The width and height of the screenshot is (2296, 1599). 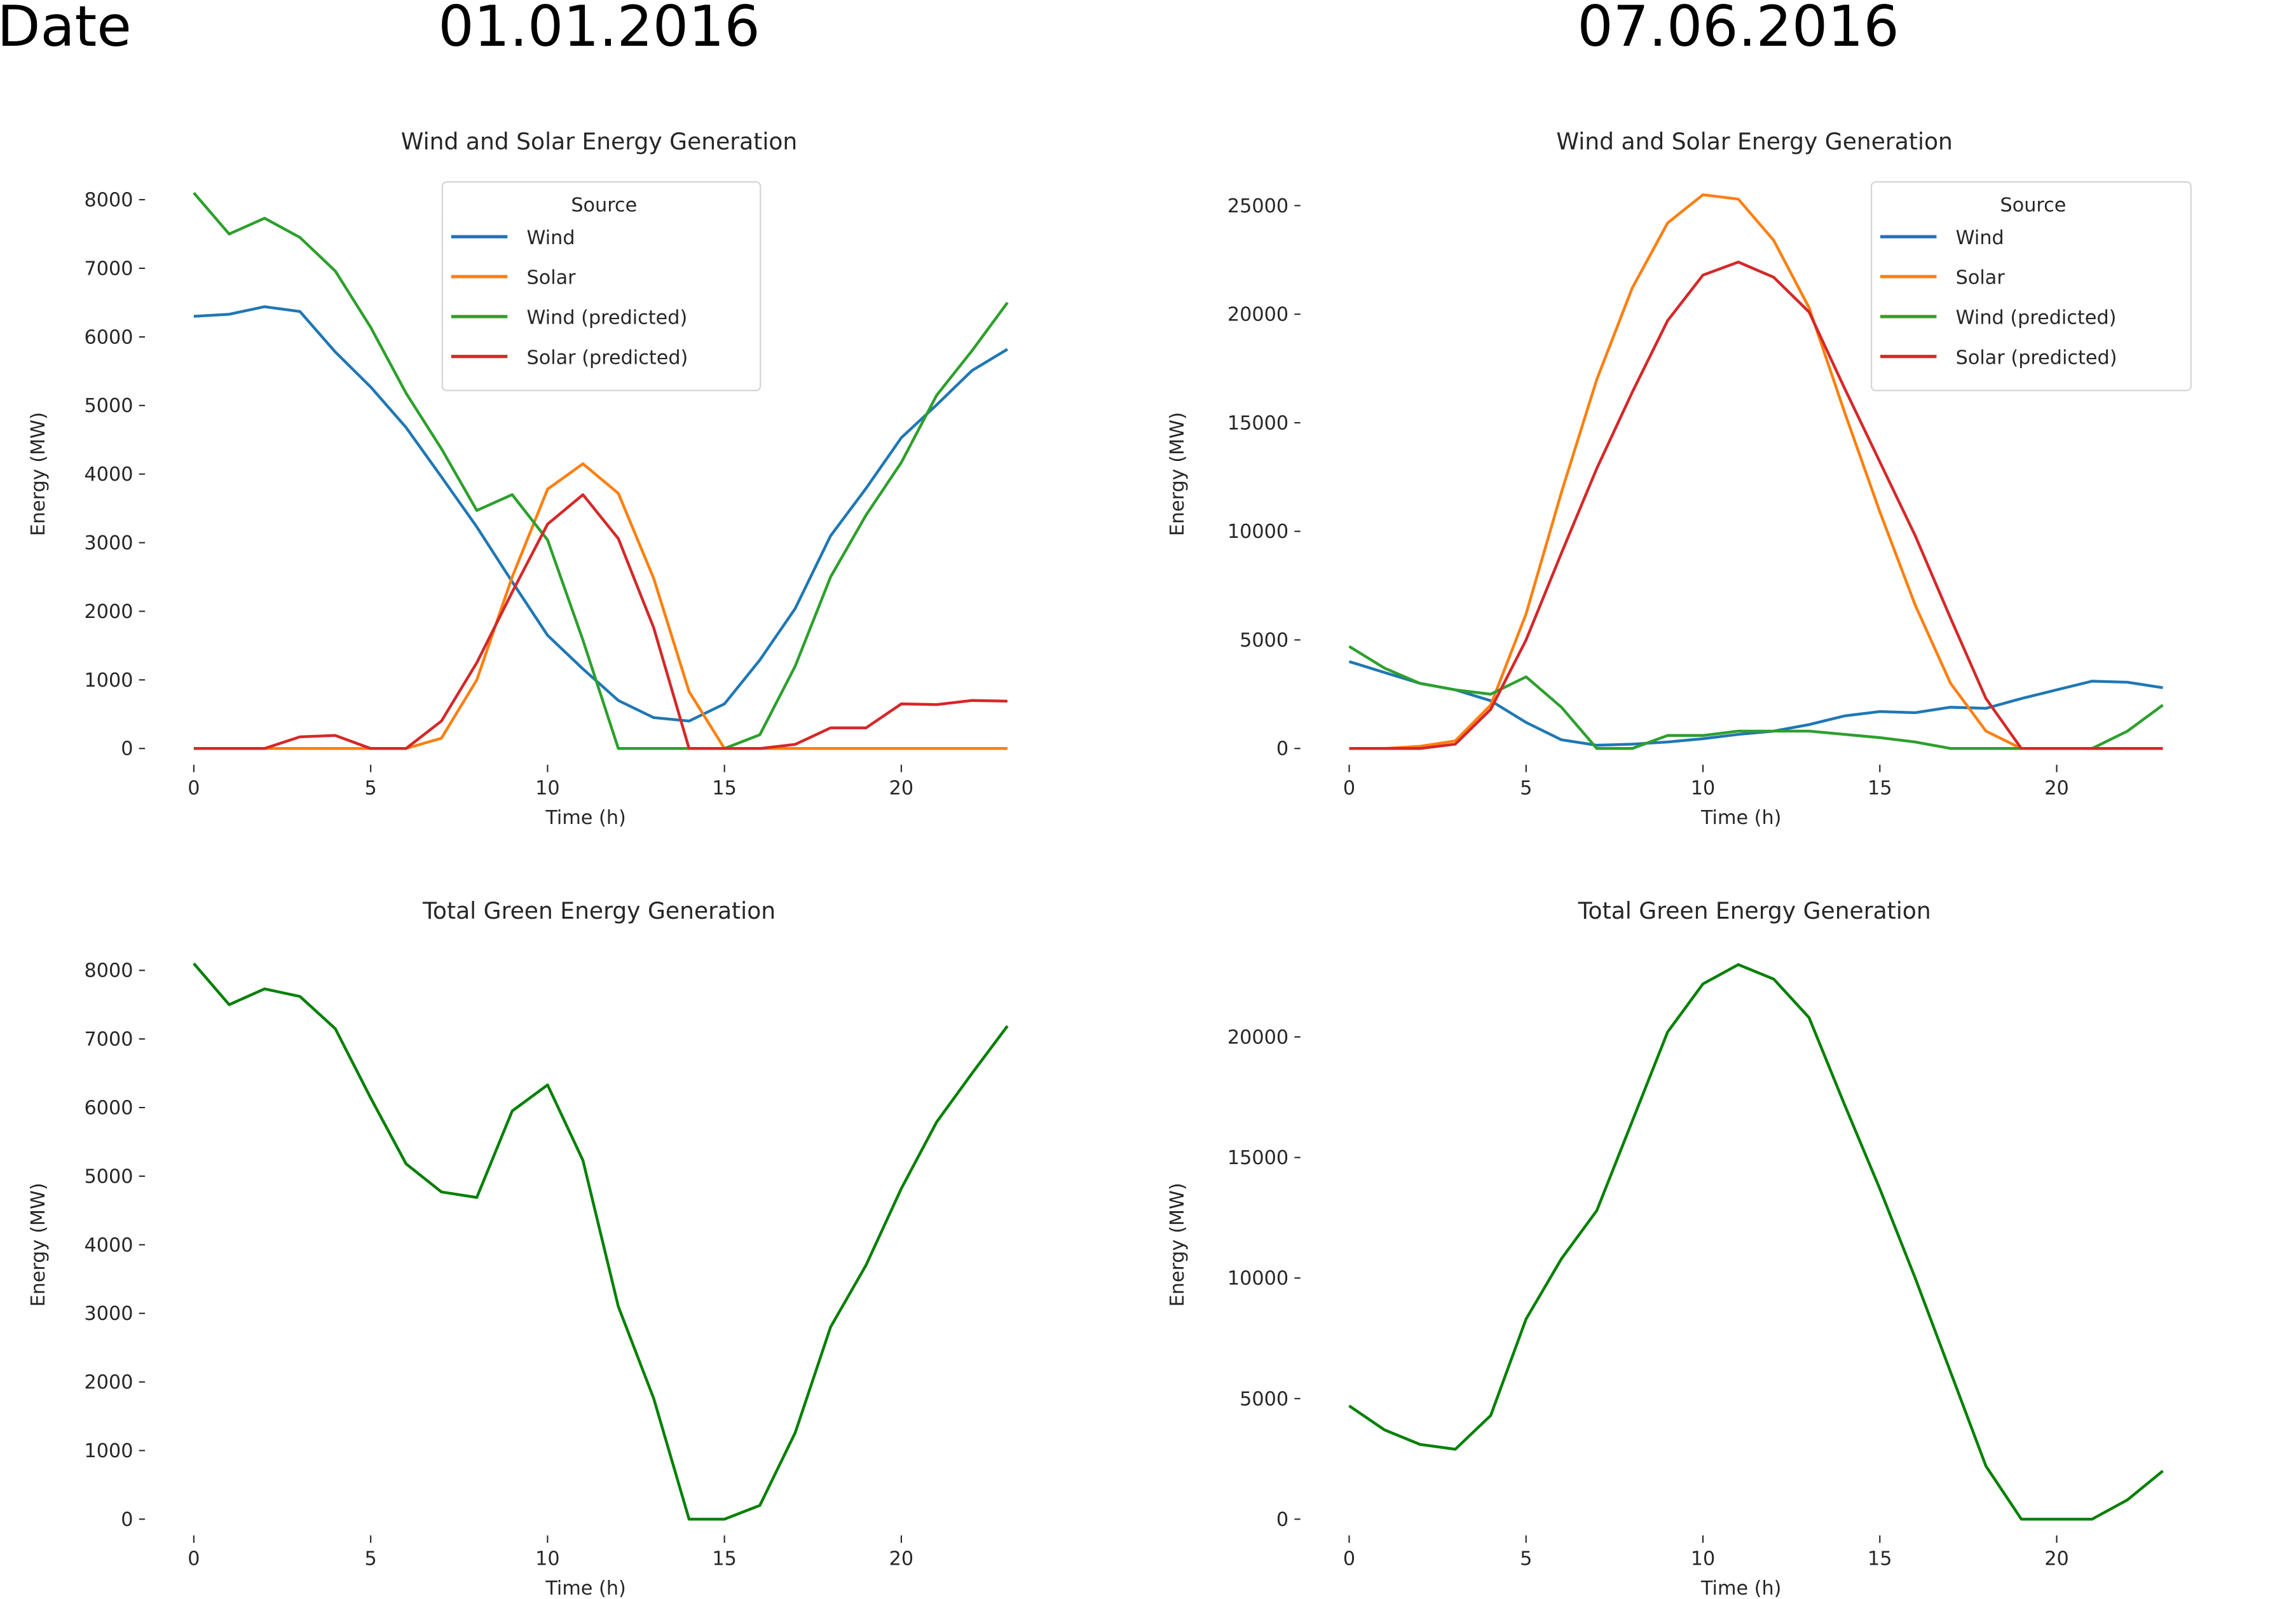 I want to click on series-line-wind-predicted, so click(x=601, y=471).